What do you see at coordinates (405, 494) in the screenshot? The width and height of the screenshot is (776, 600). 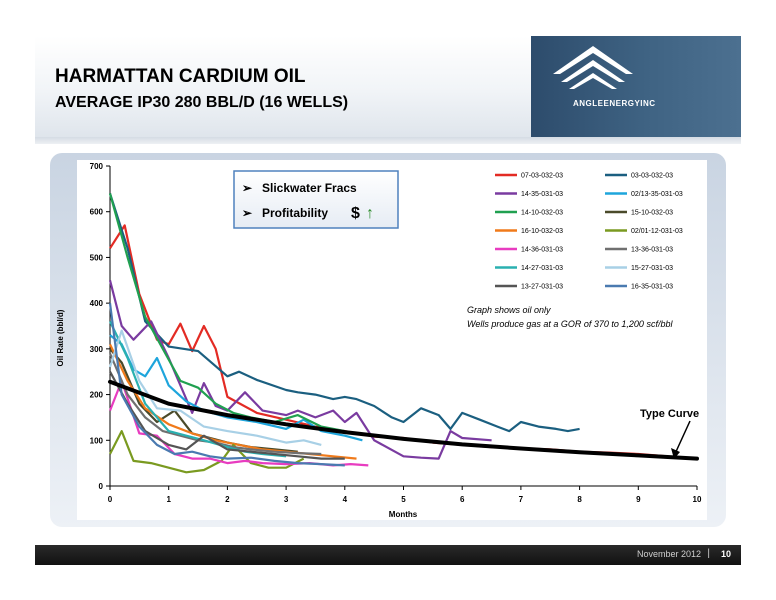 I see `x-axis: 0 1 2 3 4 5 6 7 8 9 10` at bounding box center [405, 494].